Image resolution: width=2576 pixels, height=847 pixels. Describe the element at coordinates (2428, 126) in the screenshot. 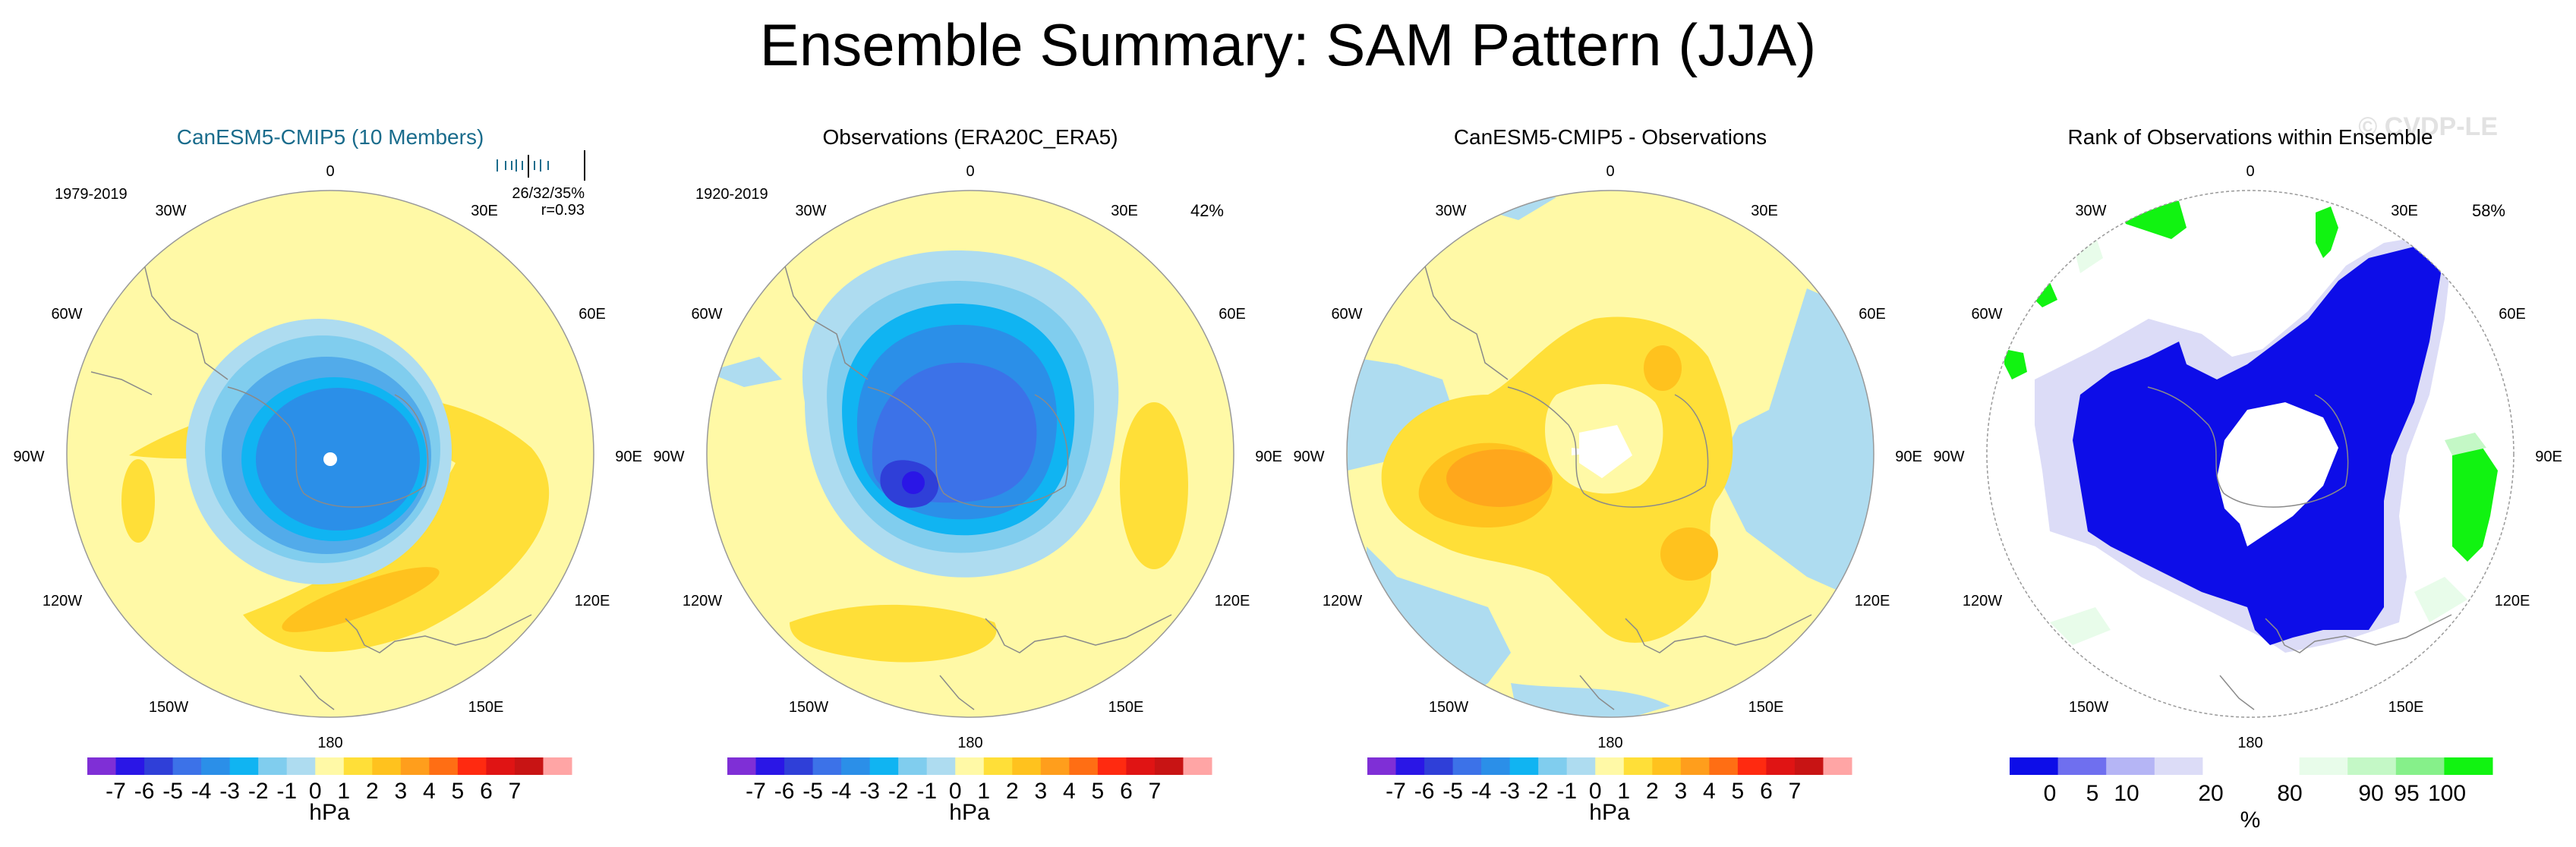

I see `watermark: © CVDP-LE` at that location.